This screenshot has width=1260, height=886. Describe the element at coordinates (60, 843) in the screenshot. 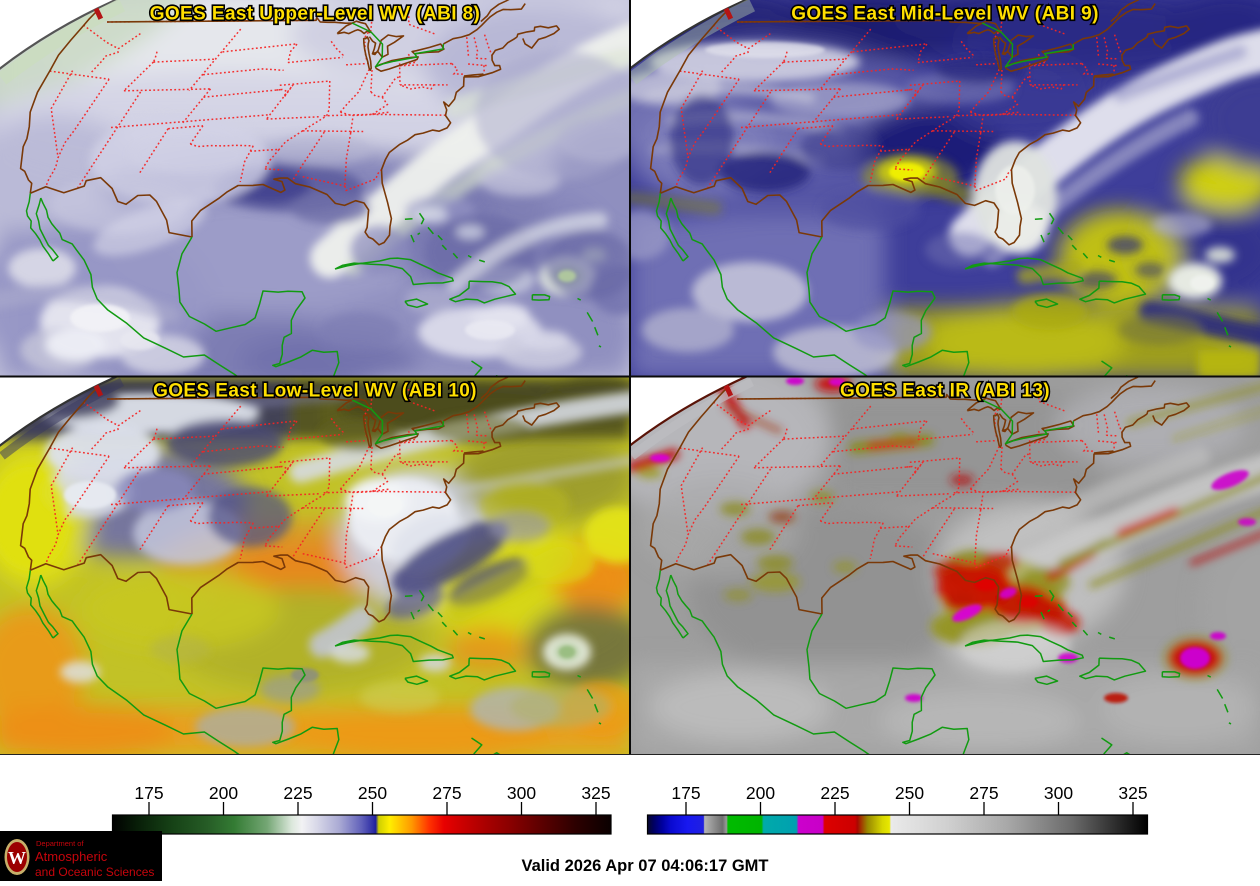

I see `svg-text: Department of` at that location.